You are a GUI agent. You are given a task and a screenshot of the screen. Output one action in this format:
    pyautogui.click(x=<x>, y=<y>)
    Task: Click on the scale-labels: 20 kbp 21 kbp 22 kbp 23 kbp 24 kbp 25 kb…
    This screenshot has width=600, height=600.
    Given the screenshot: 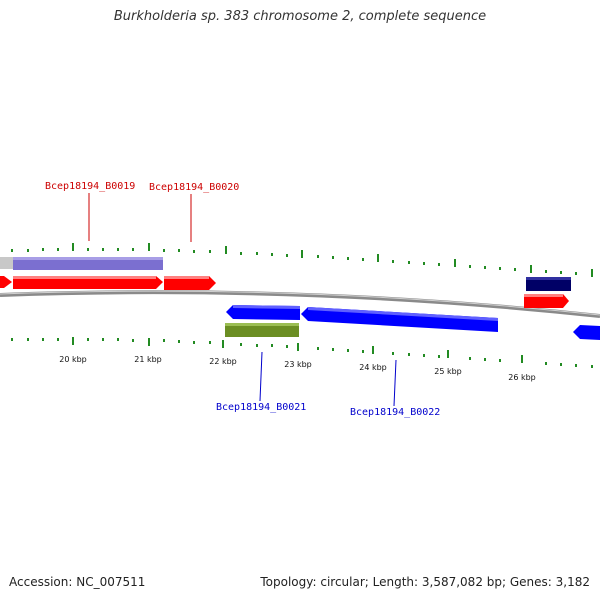 What is the action you would take?
    pyautogui.click(x=297, y=368)
    